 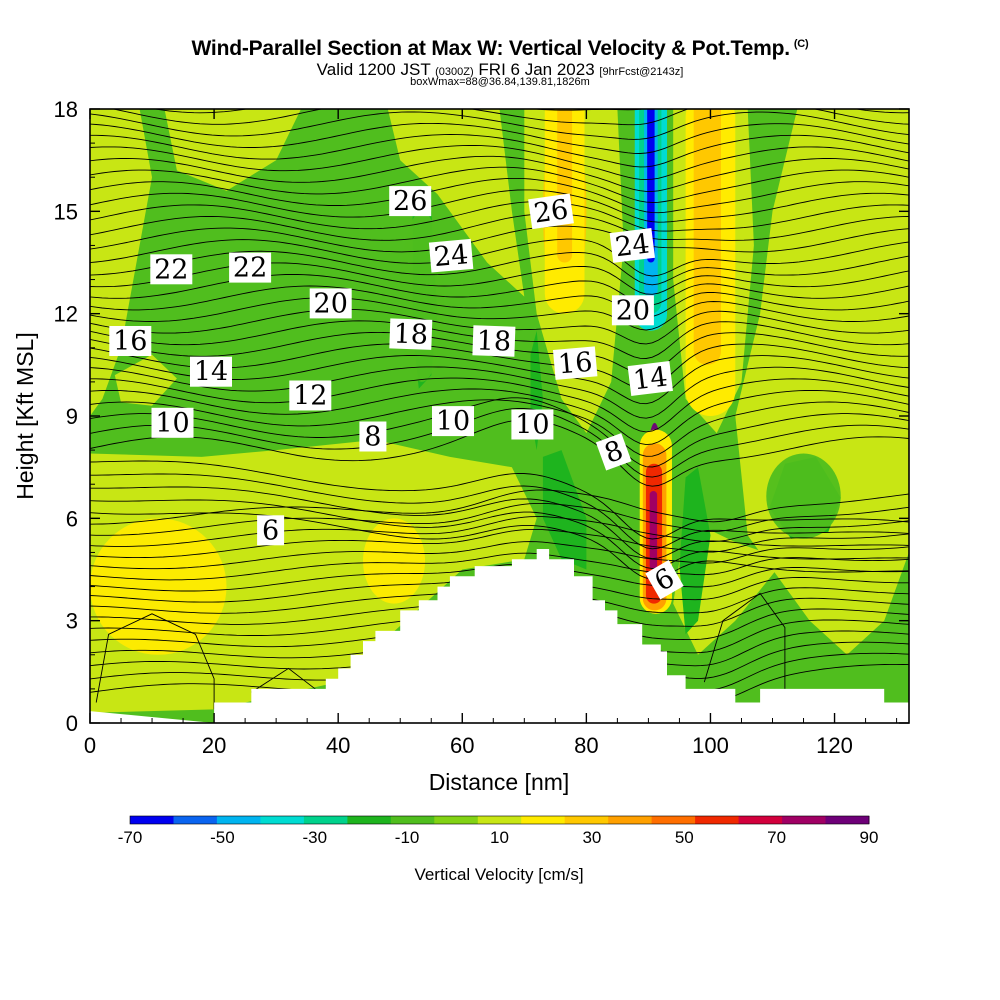 What do you see at coordinates (869, 837) in the screenshot?
I see `colorbar-tick-label: 90` at bounding box center [869, 837].